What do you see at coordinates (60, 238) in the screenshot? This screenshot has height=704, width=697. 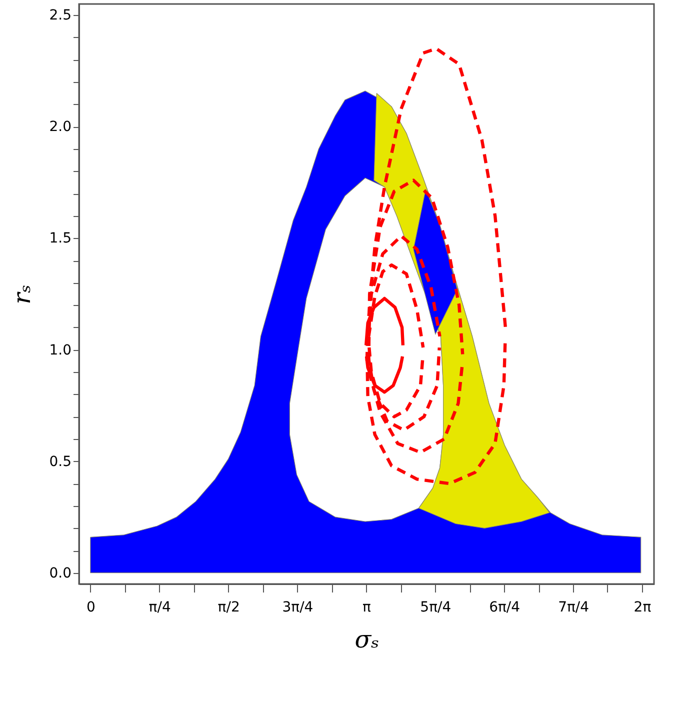 I see `y-tick-label: 1.5` at bounding box center [60, 238].